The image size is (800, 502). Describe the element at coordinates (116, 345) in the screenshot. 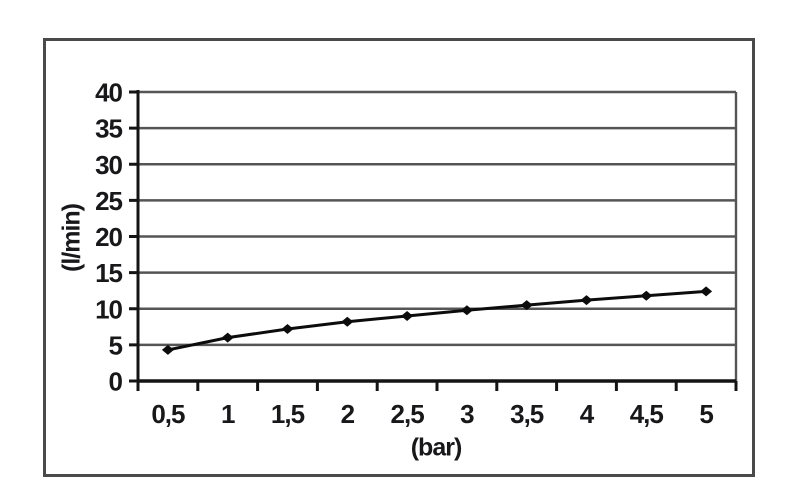

I see `y-tick-label: 5` at that location.